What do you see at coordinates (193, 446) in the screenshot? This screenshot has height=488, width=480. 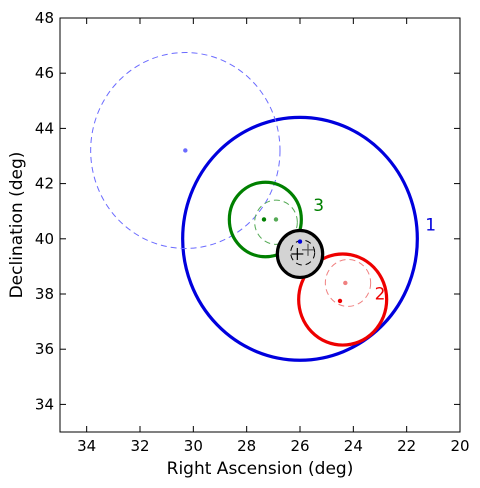 I see `x-tick-label-2: 30` at bounding box center [193, 446].